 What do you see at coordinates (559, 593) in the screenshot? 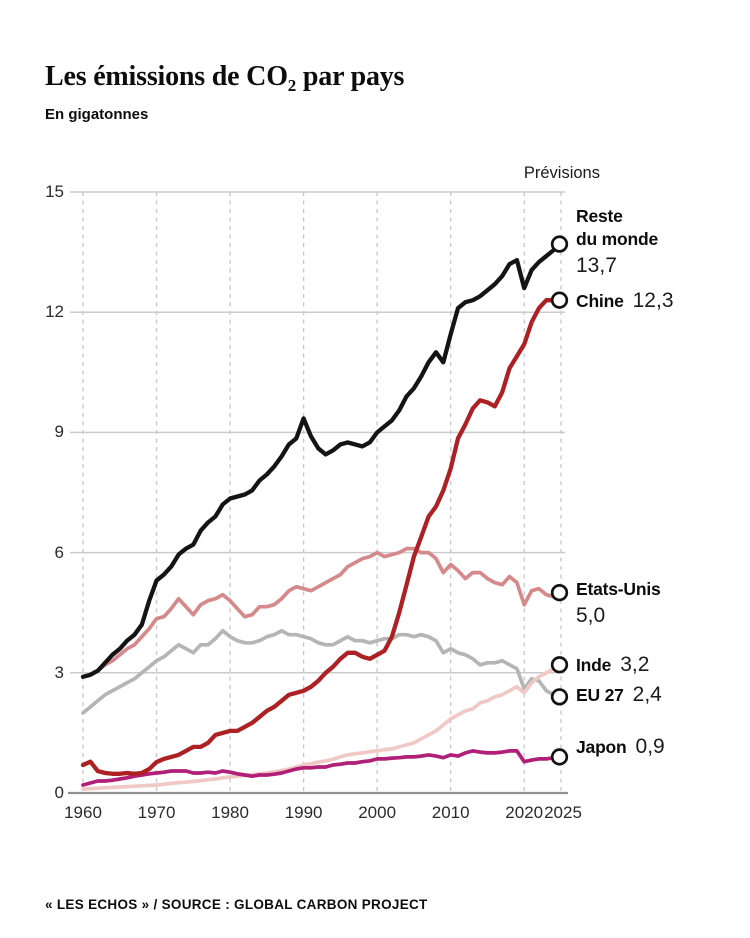
I see `endpoint-marker-etats_unis` at bounding box center [559, 593].